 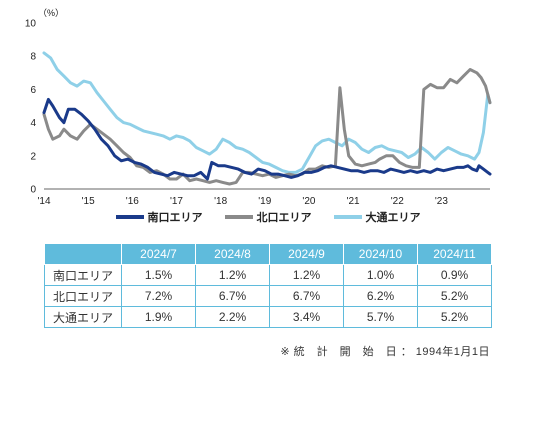 What do you see at coordinates (158, 275) in the screenshot?
I see `table-cell: 1.5%` at bounding box center [158, 275].